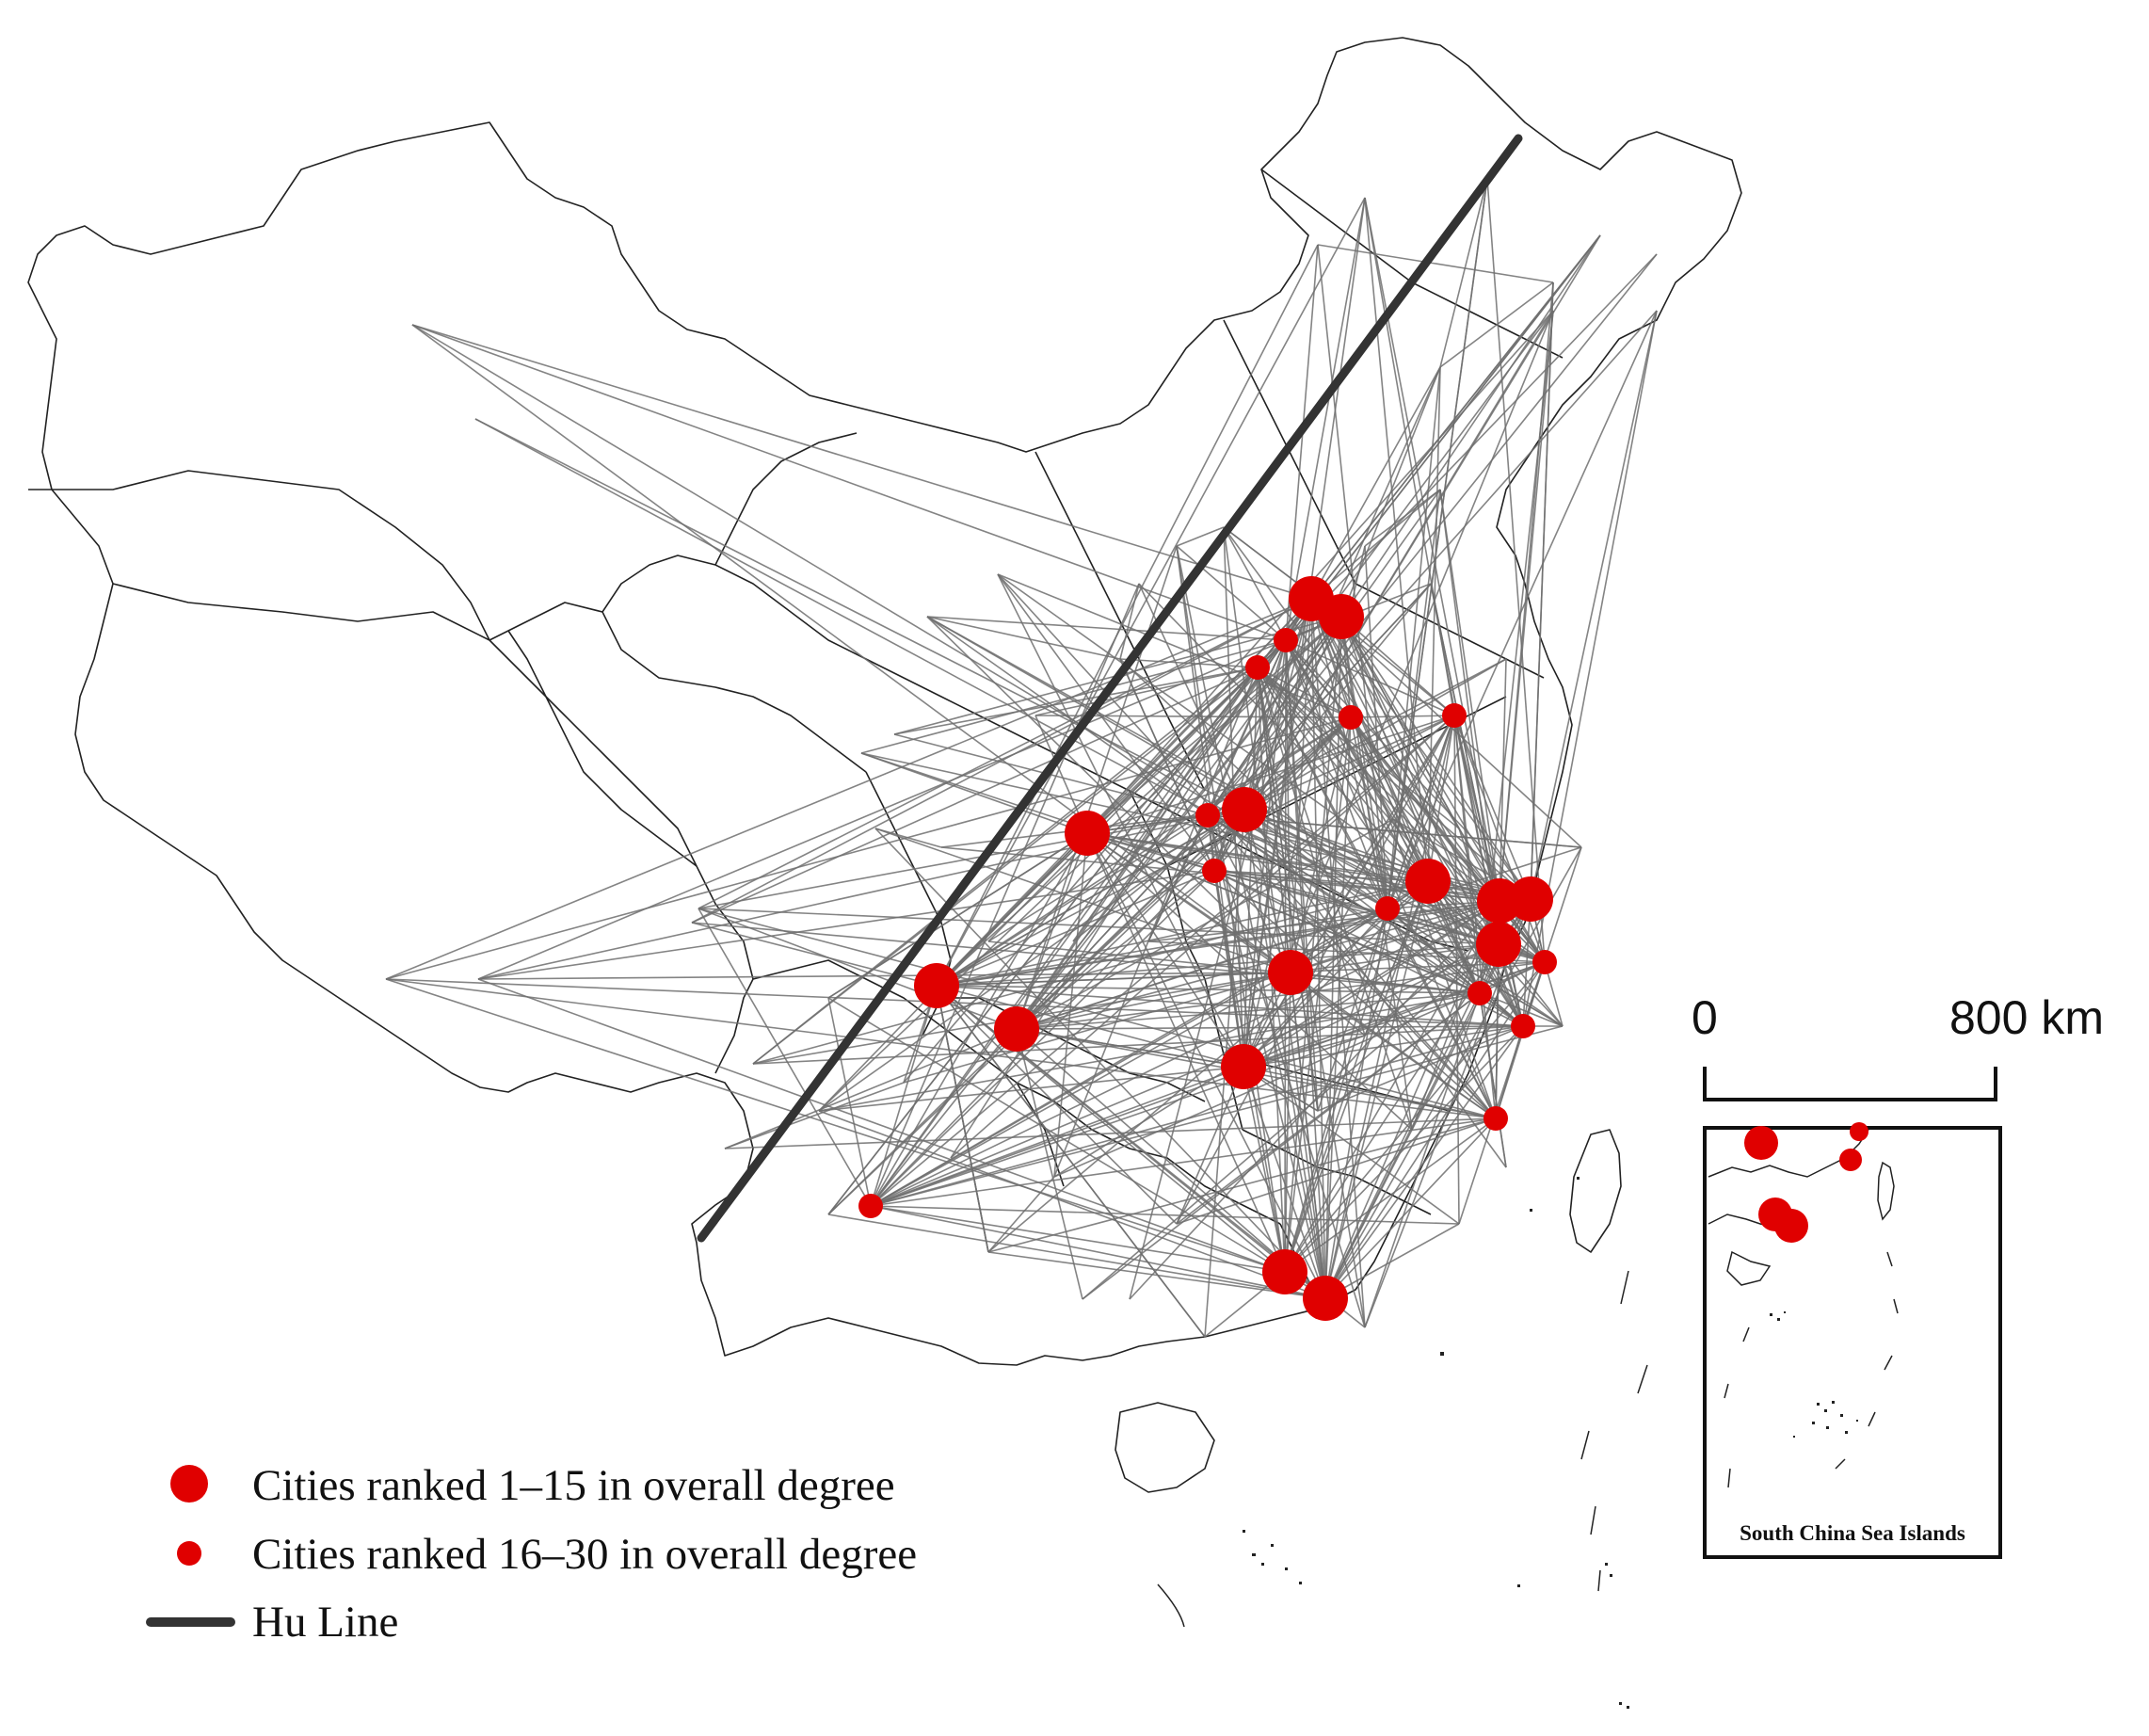 This screenshot has width=2149, height=1736. What do you see at coordinates (1811, 1369) in the screenshot?
I see `inset-dash-line` at bounding box center [1811, 1369].